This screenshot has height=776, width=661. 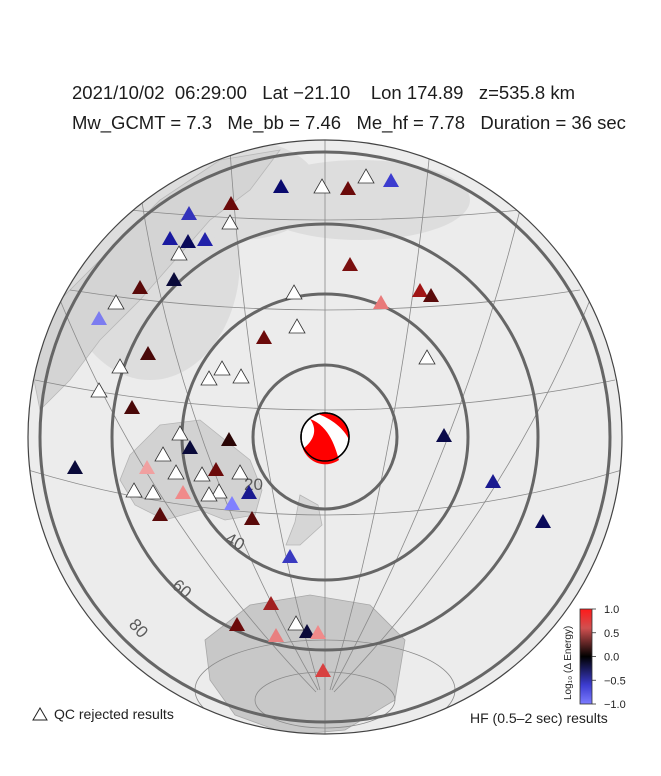 I want to click on rejected-triangle-icon, so click(x=40, y=714).